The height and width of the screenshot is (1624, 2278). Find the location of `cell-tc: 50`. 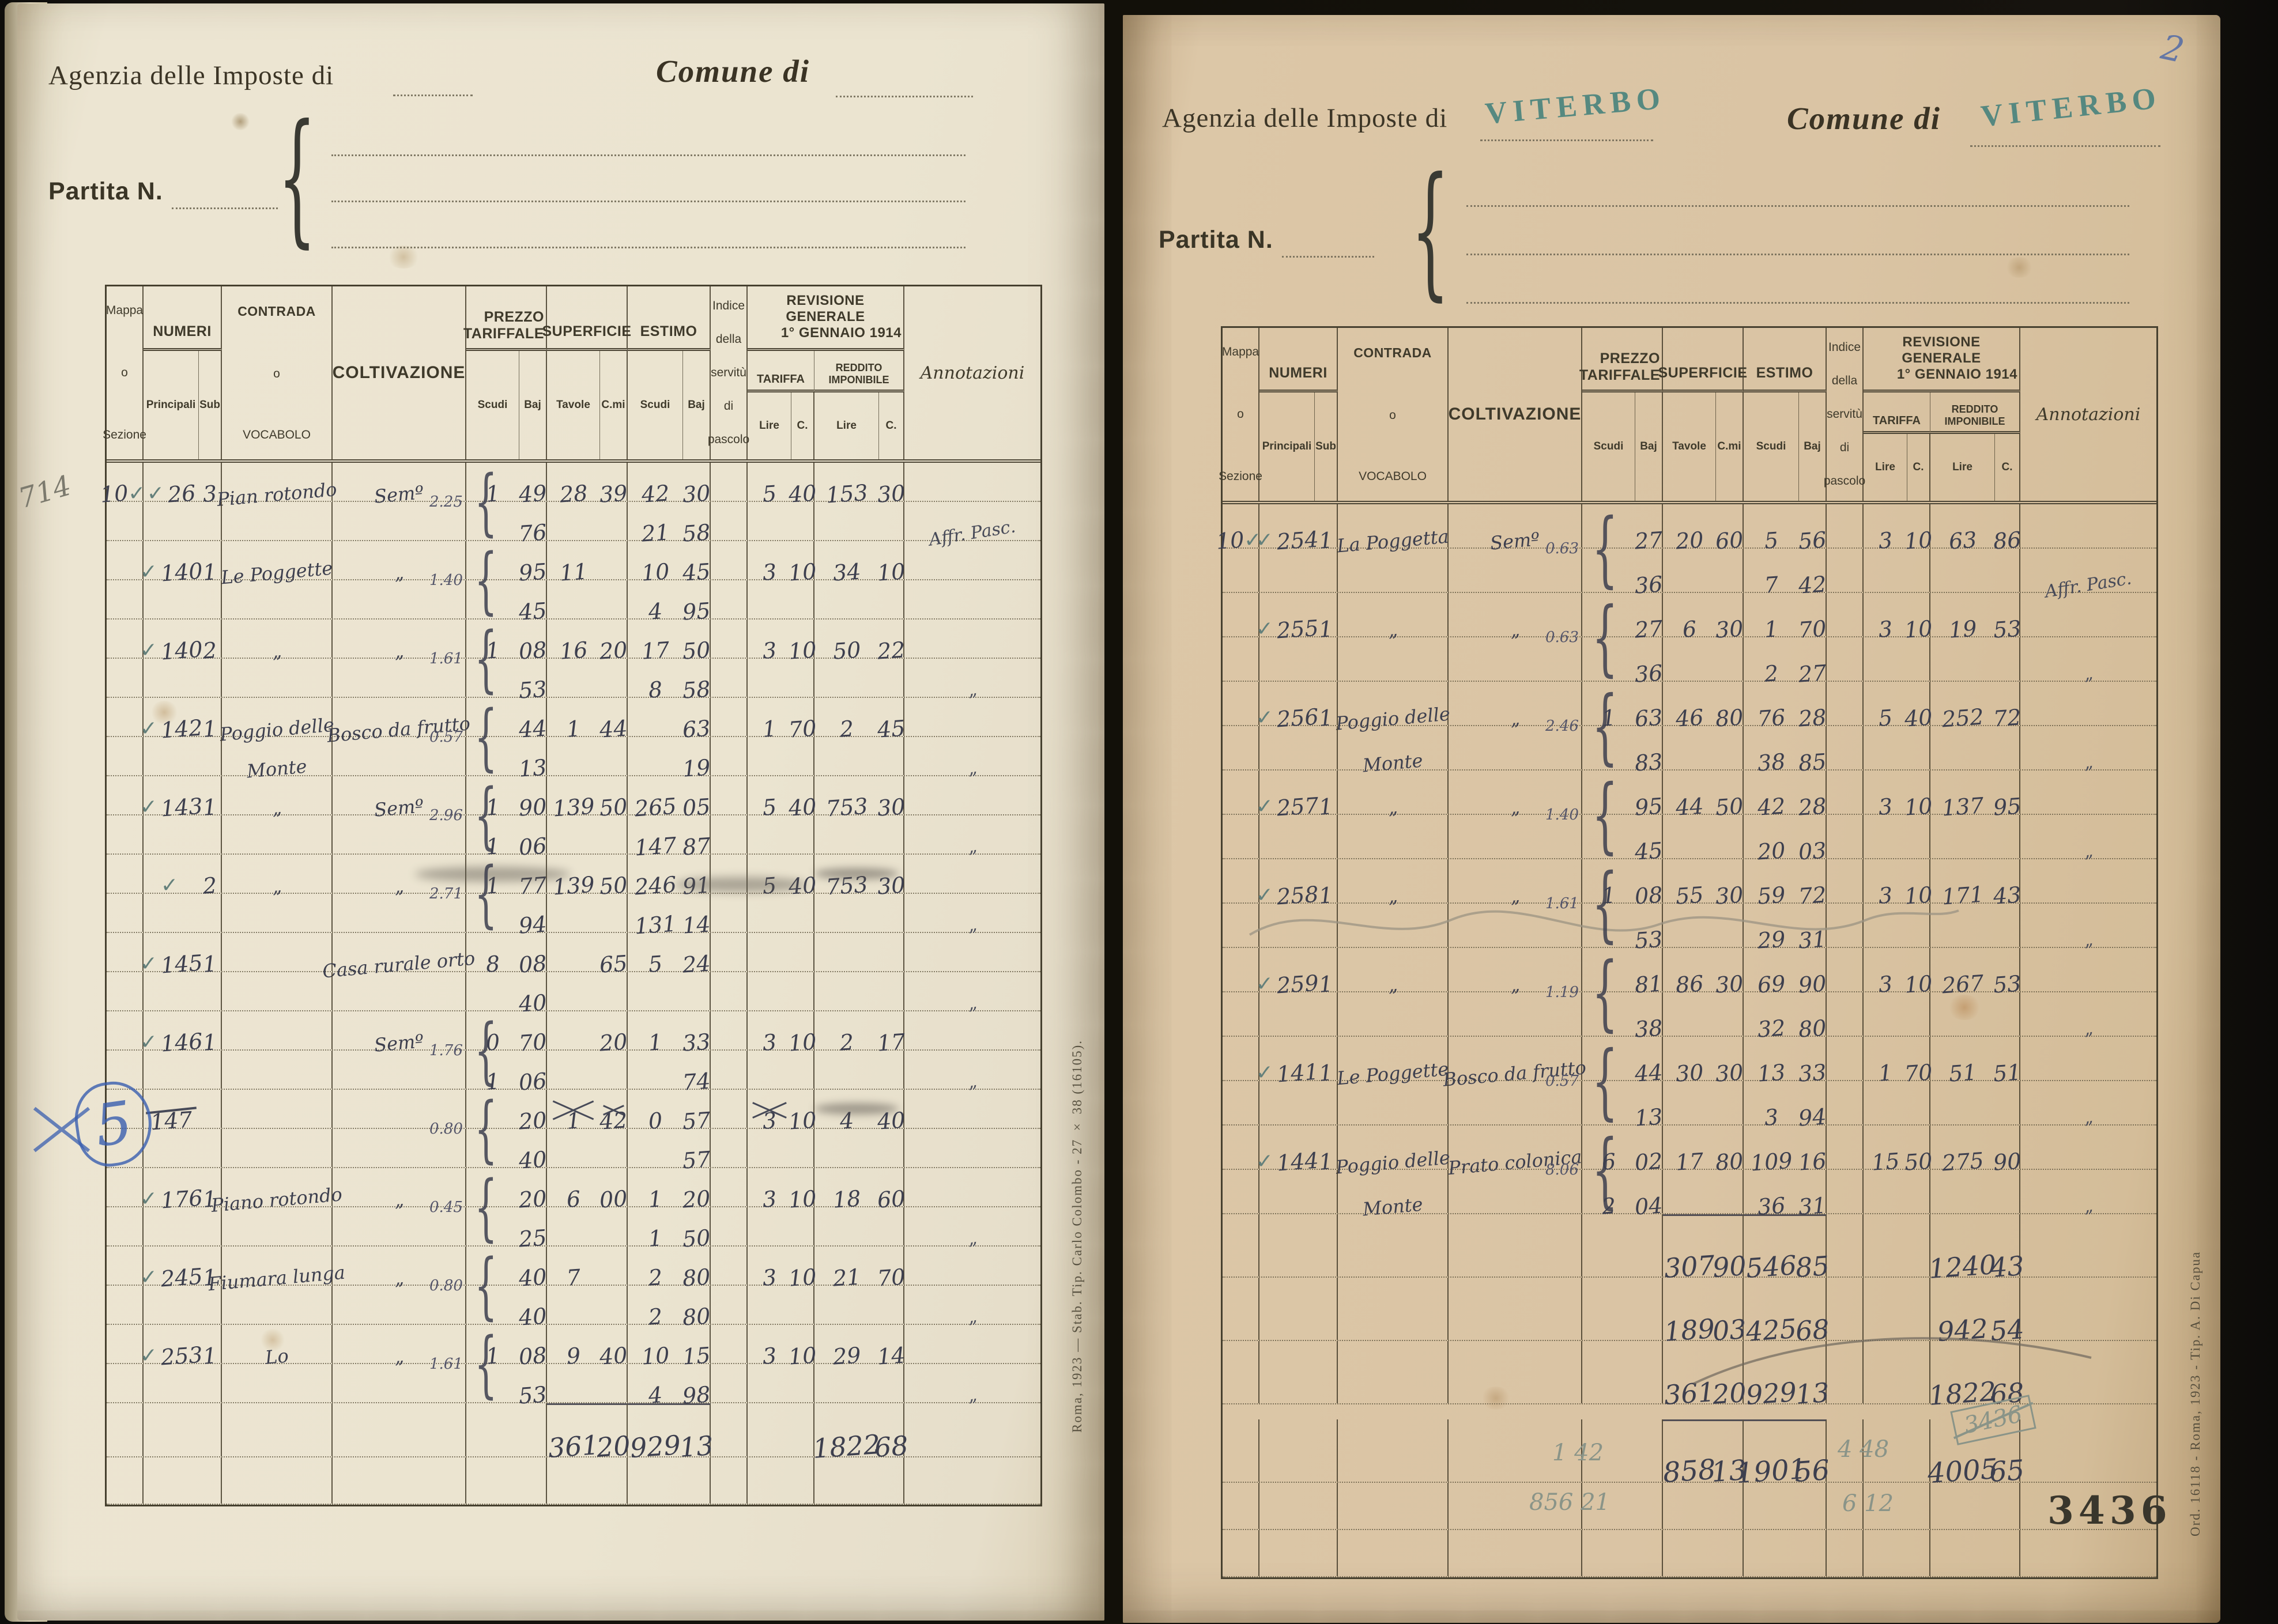

cell-tc: 50 is located at coordinates (1918, 1151).